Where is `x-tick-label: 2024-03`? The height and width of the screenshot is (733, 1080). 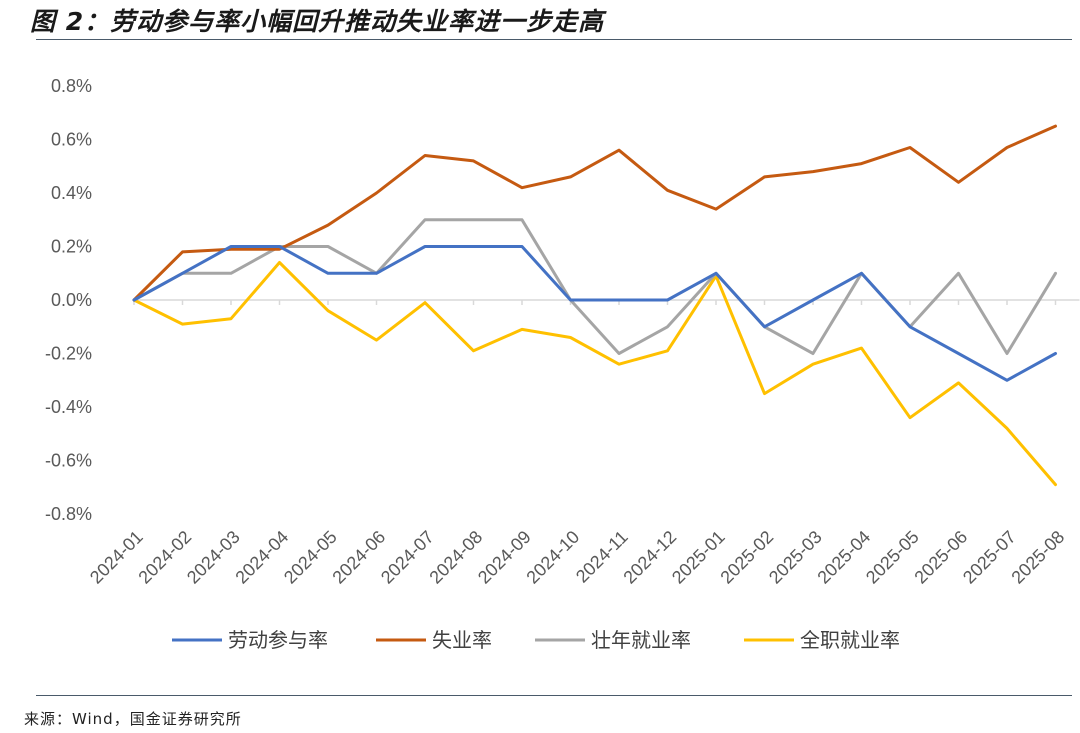 x-tick-label: 2024-03 is located at coordinates (213, 557).